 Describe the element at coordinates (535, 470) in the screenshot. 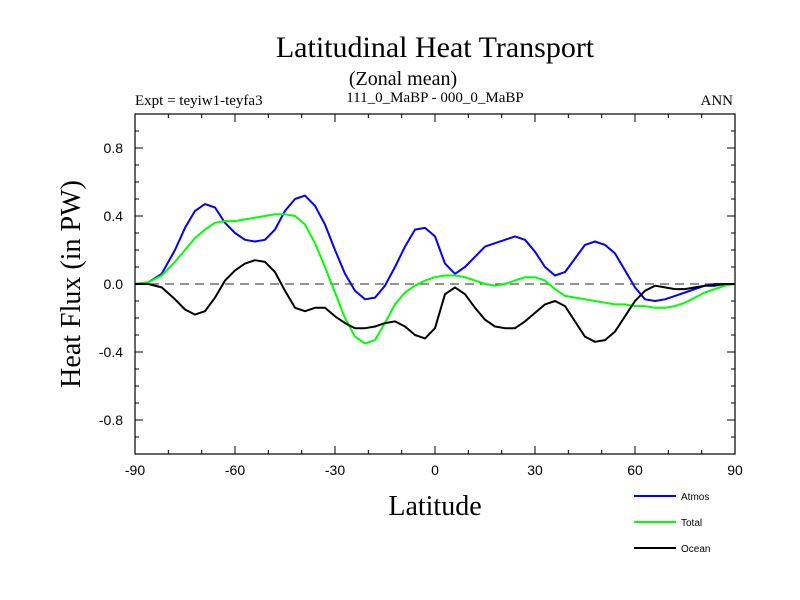

I see `x-tick-label: 30` at that location.